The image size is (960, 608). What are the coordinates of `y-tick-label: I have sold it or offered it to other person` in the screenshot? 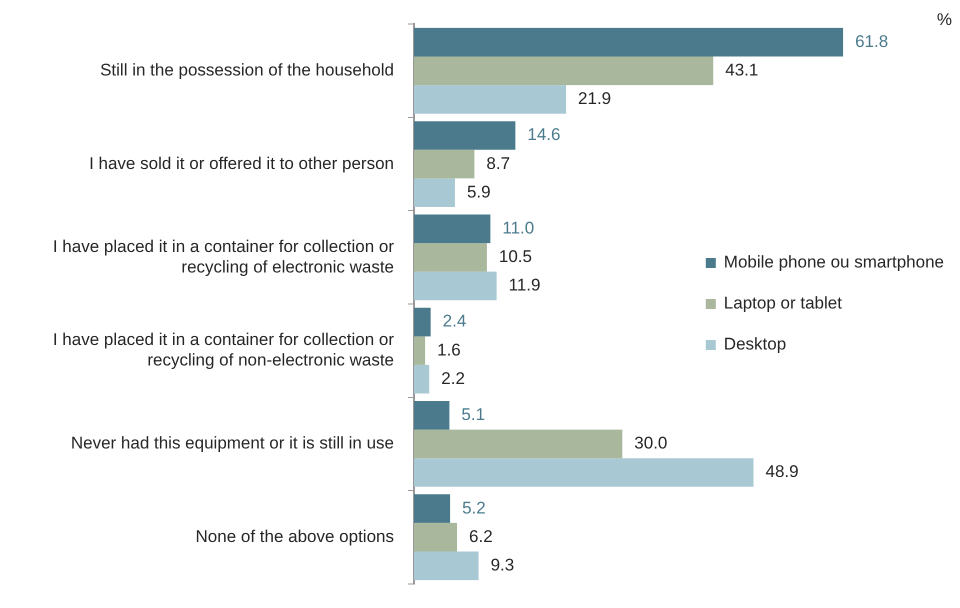 It's located at (241, 163).